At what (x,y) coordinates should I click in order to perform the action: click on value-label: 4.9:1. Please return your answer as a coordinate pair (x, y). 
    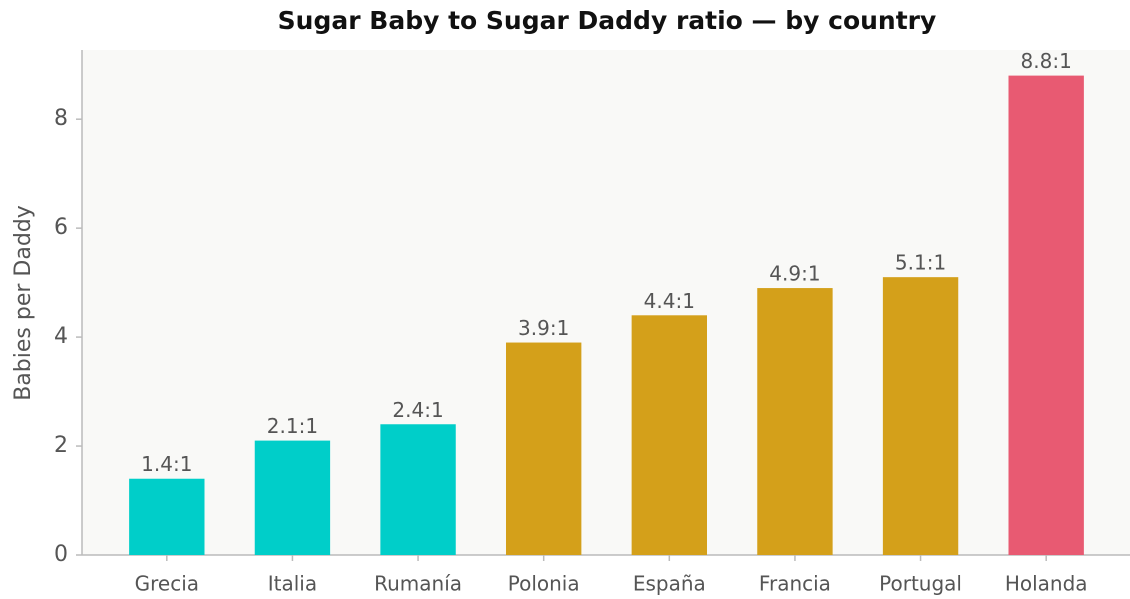
    Looking at the image, I should click on (794, 274).